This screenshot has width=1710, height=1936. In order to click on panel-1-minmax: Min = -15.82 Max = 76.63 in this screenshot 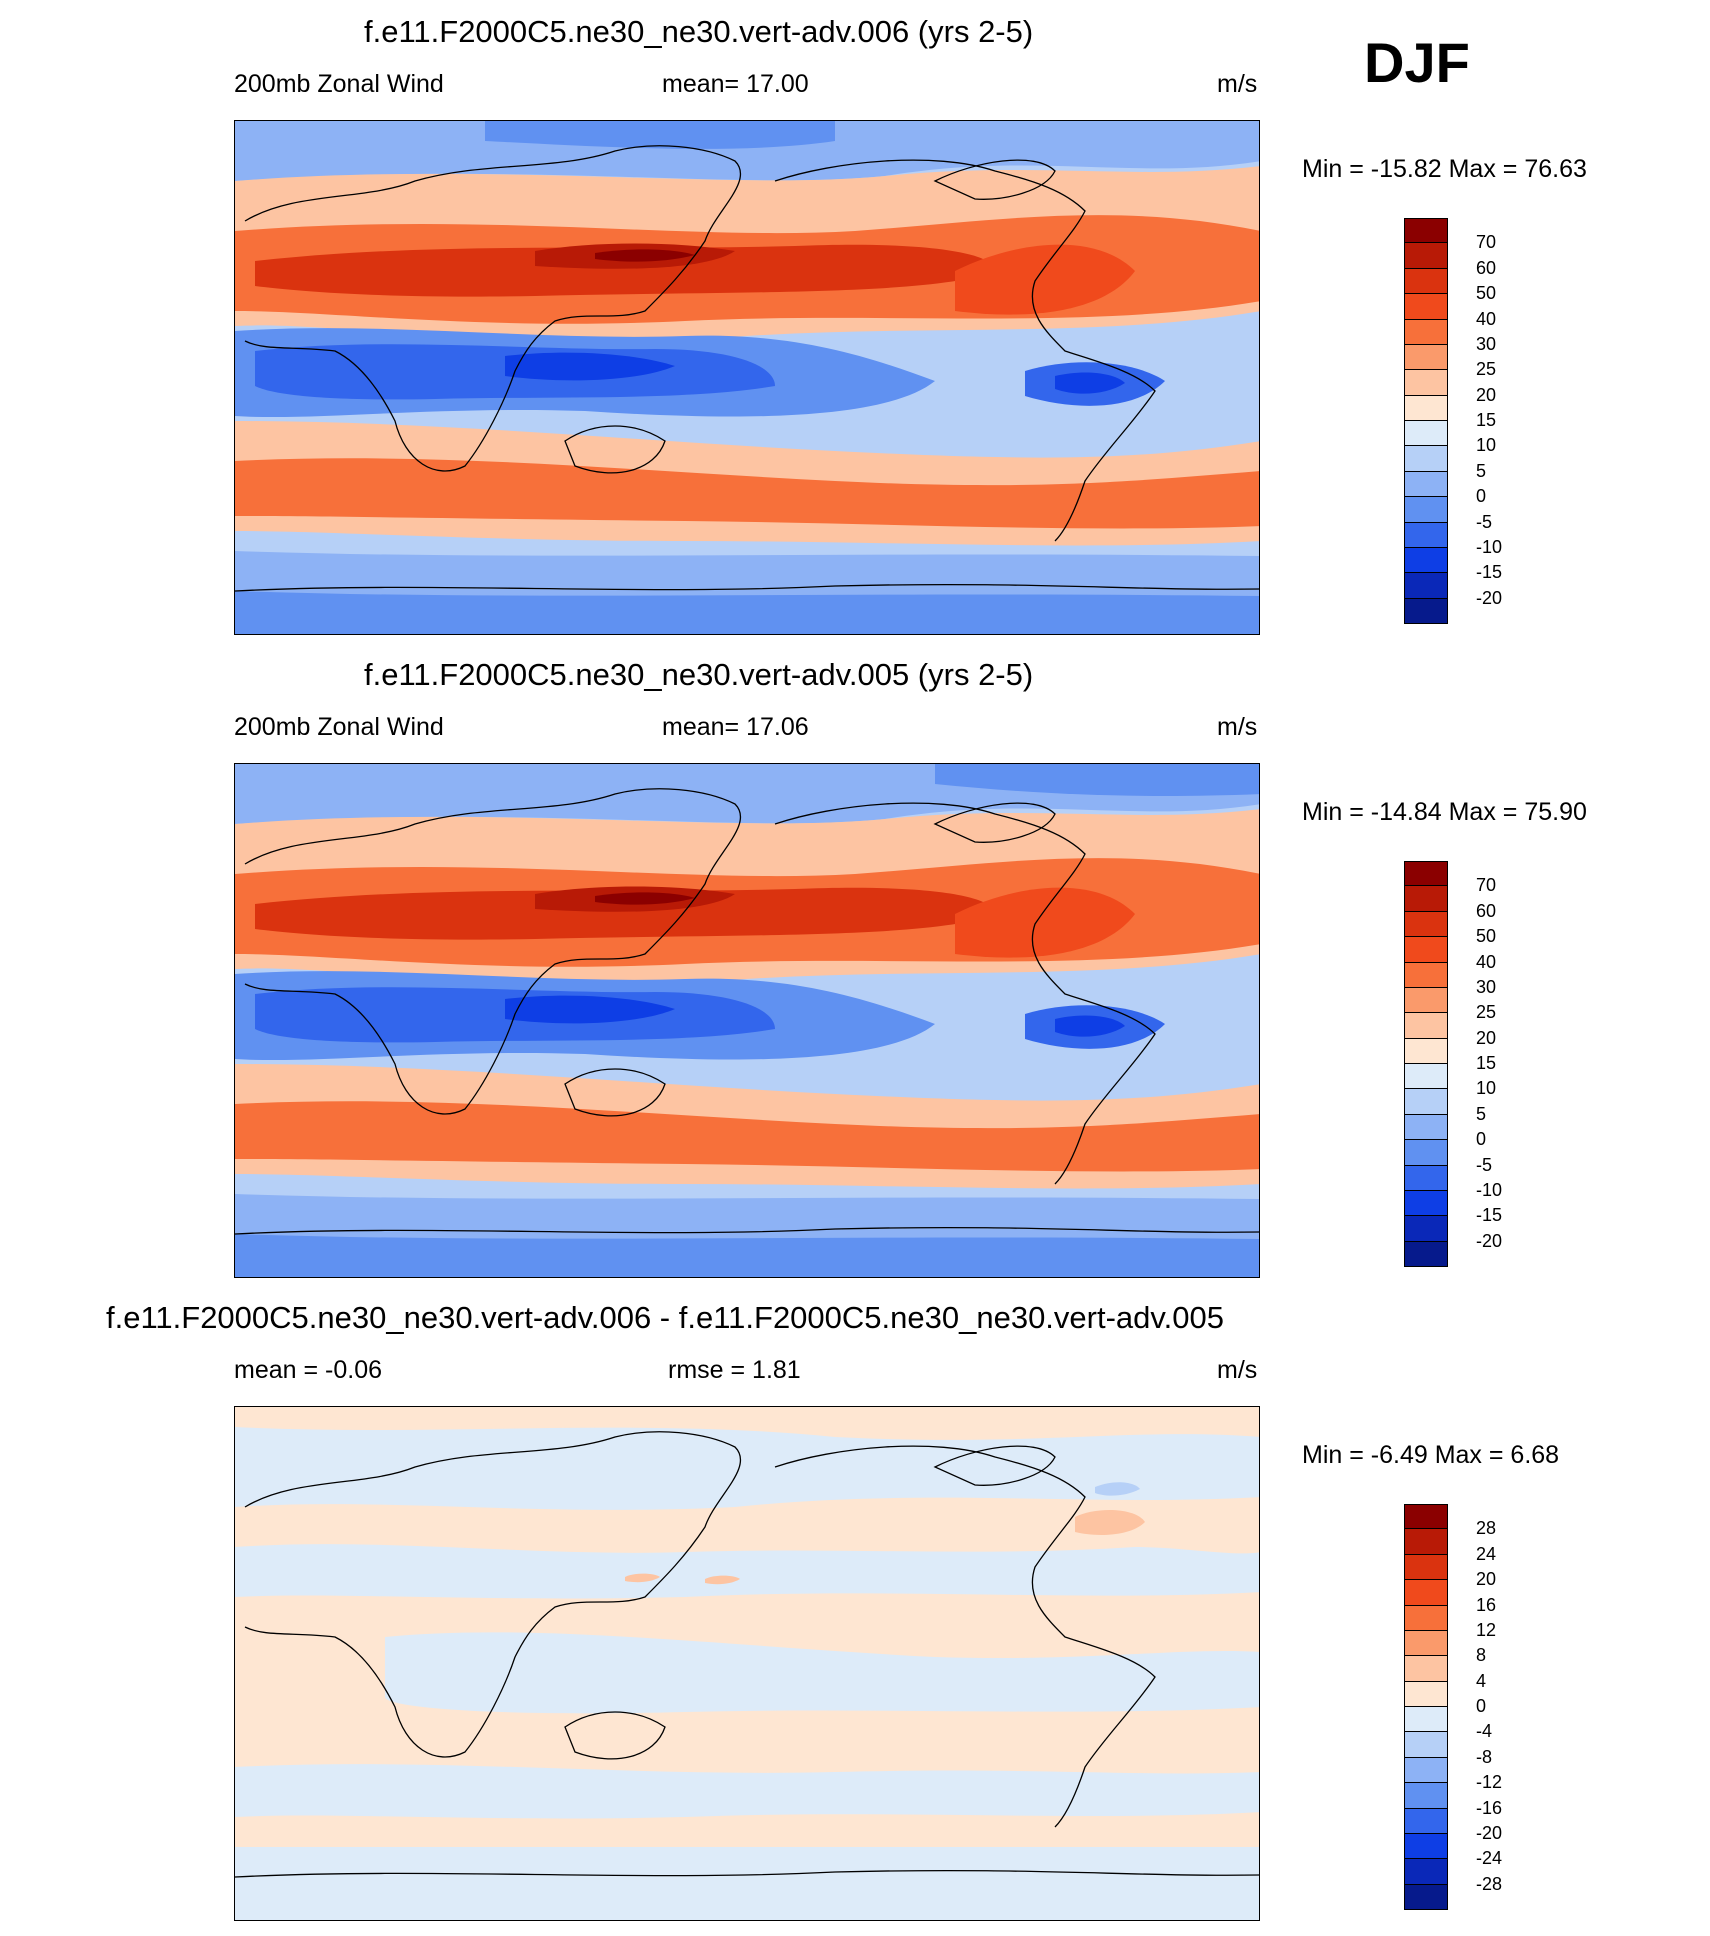, I will do `click(1444, 169)`.